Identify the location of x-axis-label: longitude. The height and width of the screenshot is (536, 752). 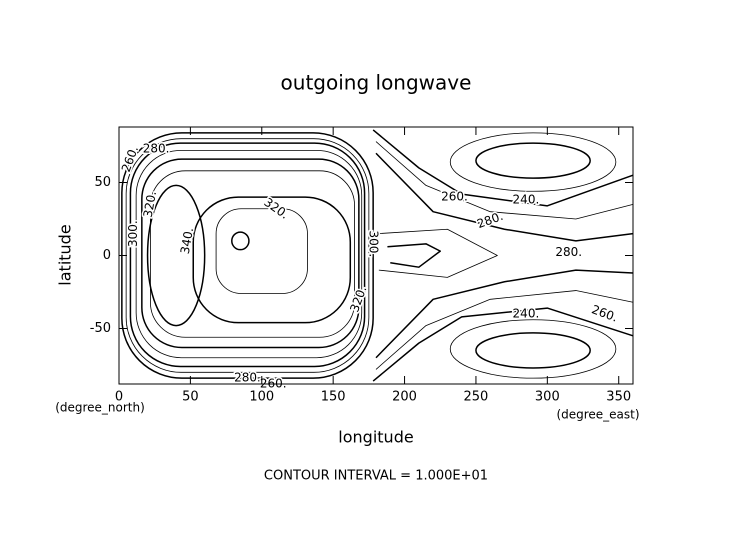
(375, 437).